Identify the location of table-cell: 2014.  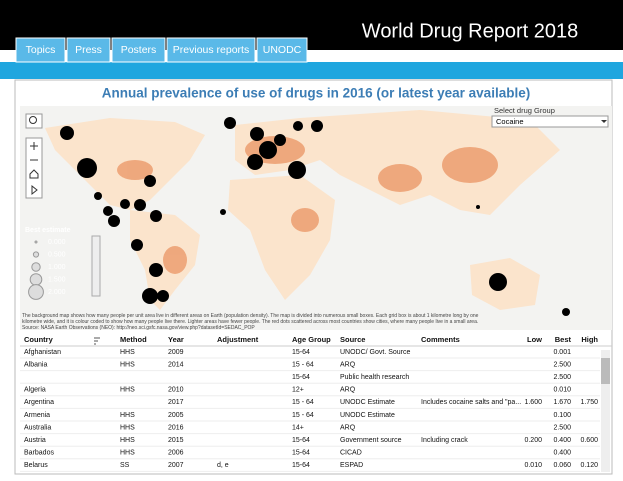
(176, 364).